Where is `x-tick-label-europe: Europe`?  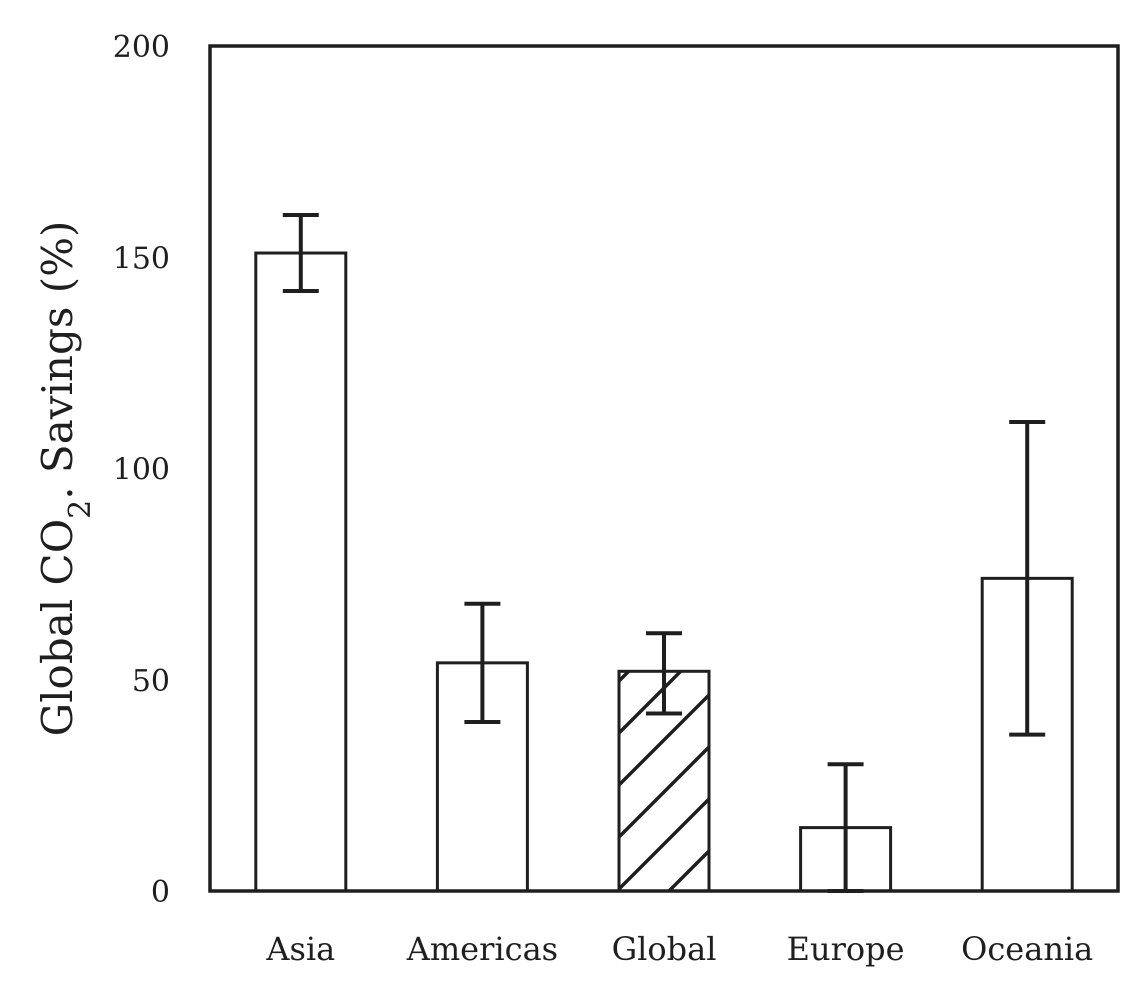 x-tick-label-europe: Europe is located at coordinates (846, 949).